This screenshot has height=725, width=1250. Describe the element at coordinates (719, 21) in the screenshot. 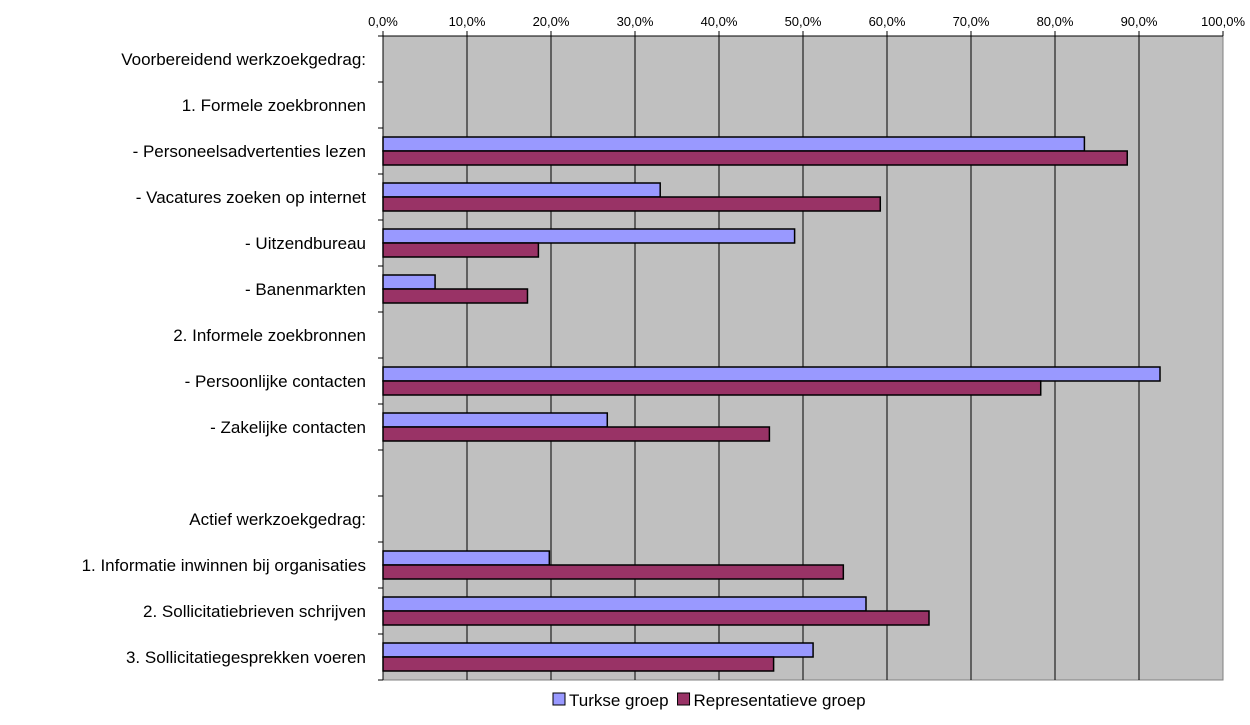

I see `x-tick-label: 40,0%` at that location.